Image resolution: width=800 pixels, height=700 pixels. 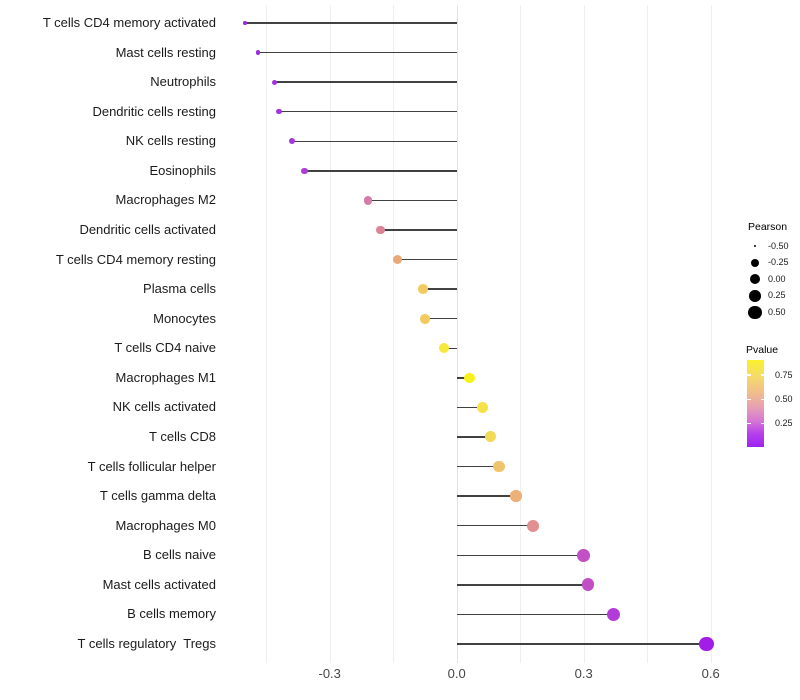 What do you see at coordinates (784, 422) in the screenshot?
I see `colorbar-label: 0.25` at bounding box center [784, 422].